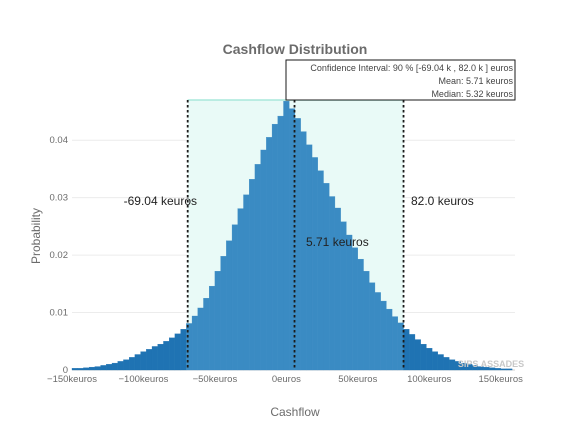 This screenshot has width=582, height=440. I want to click on x-axis-title: Cashflow, so click(295, 412).